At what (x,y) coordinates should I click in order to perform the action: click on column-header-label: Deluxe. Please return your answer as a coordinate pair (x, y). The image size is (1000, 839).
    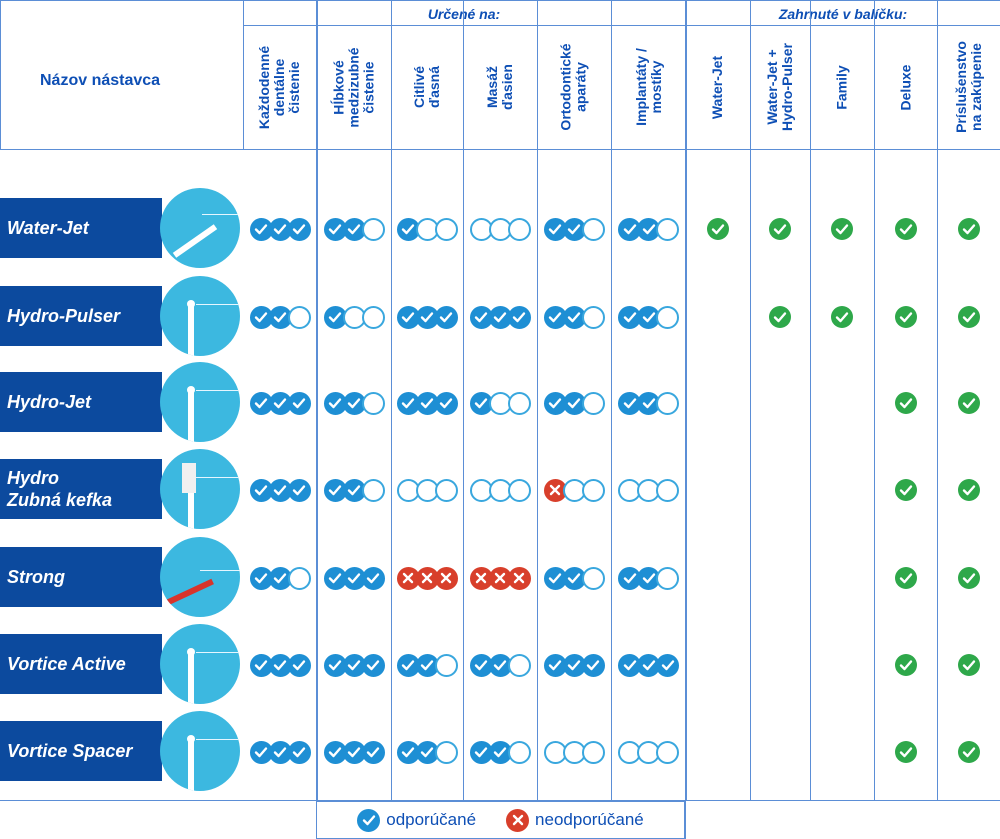
    Looking at the image, I should click on (904, 87).